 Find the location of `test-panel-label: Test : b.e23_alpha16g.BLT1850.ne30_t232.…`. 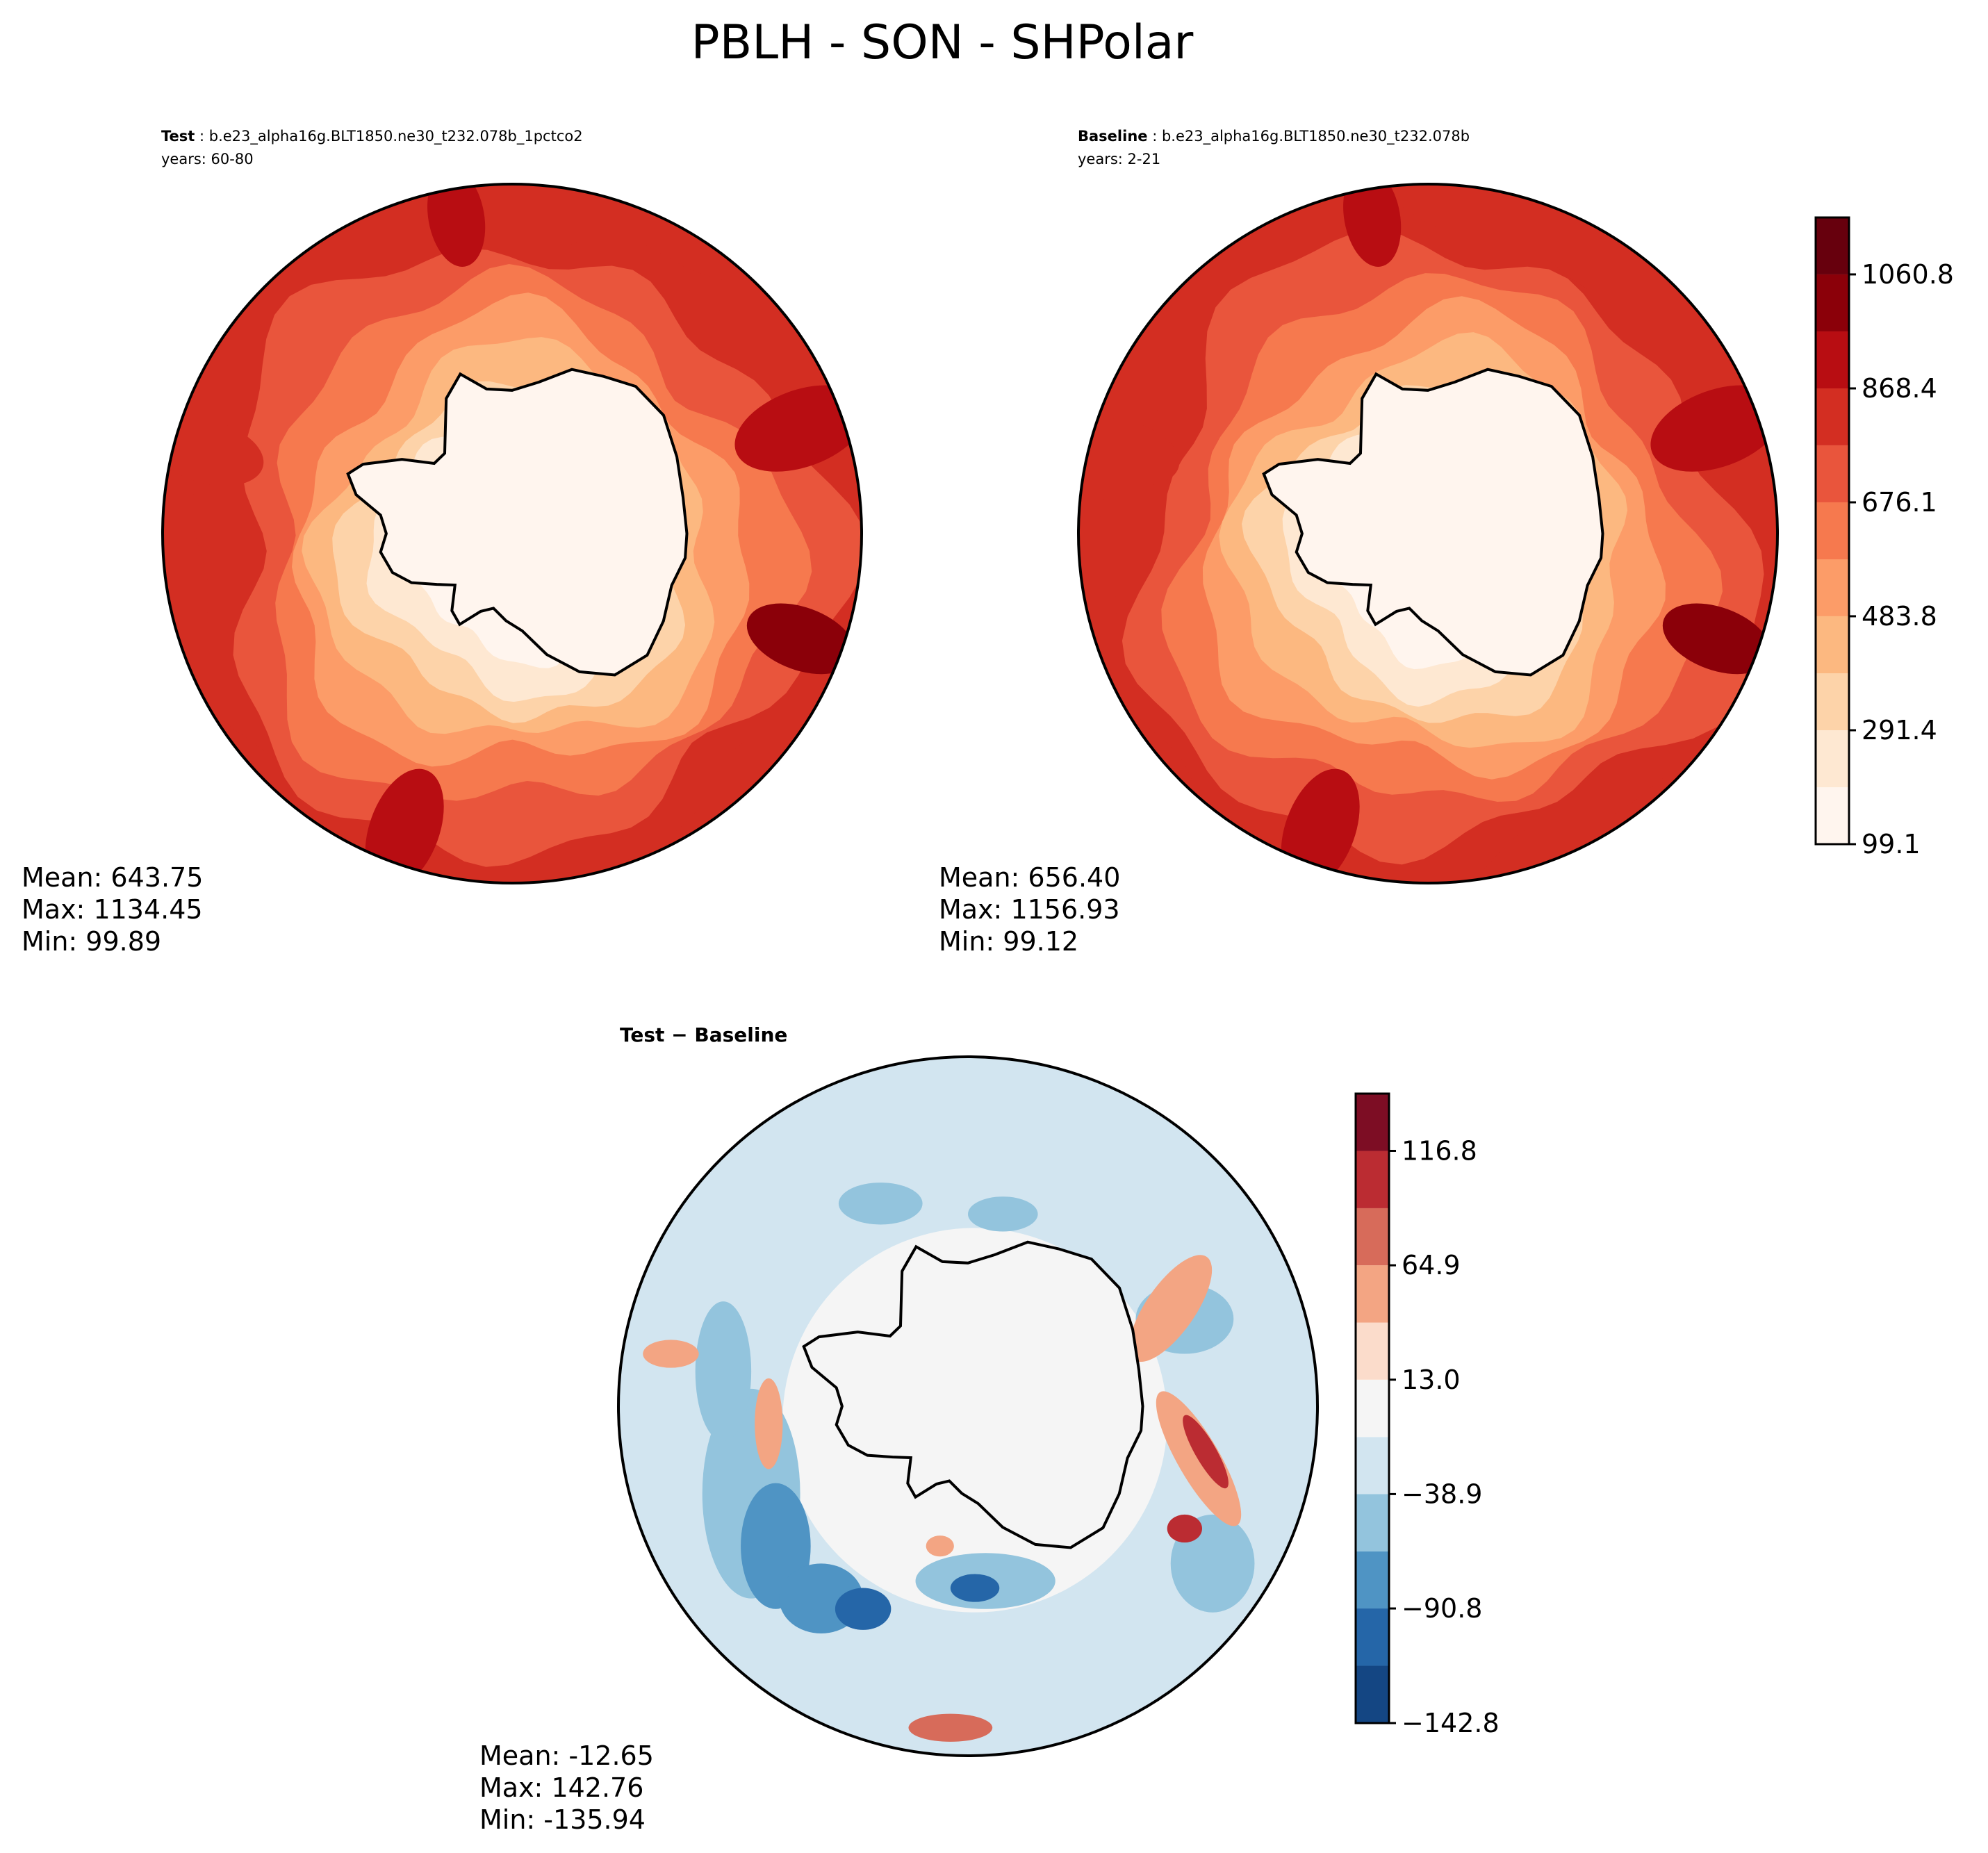

test-panel-label: Test : b.e23_alpha16g.BLT1850.ne30_t232.… is located at coordinates (372, 136).